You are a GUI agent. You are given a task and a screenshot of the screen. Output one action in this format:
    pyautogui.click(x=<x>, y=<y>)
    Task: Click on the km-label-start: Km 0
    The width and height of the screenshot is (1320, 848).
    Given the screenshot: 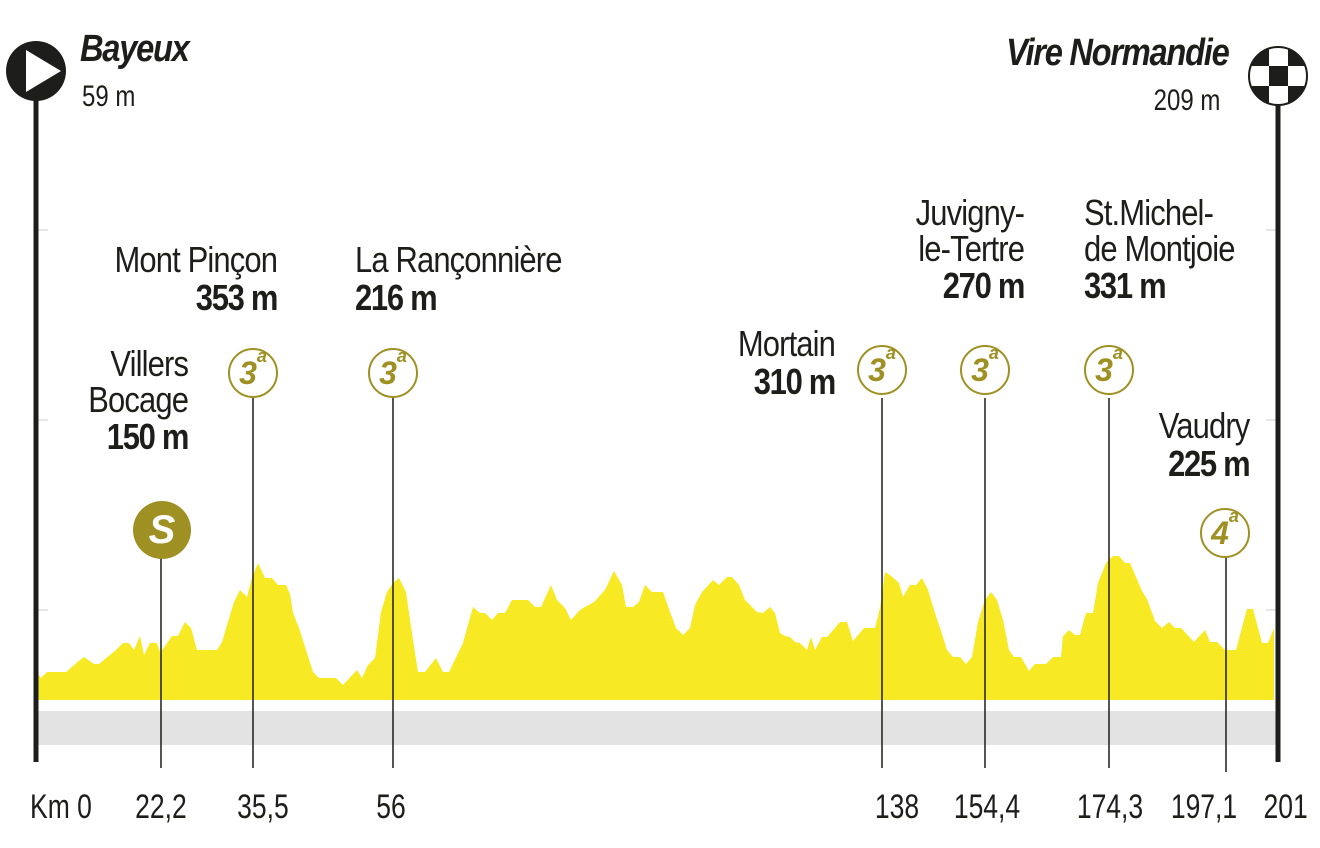 What is the action you would take?
    pyautogui.click(x=61, y=807)
    